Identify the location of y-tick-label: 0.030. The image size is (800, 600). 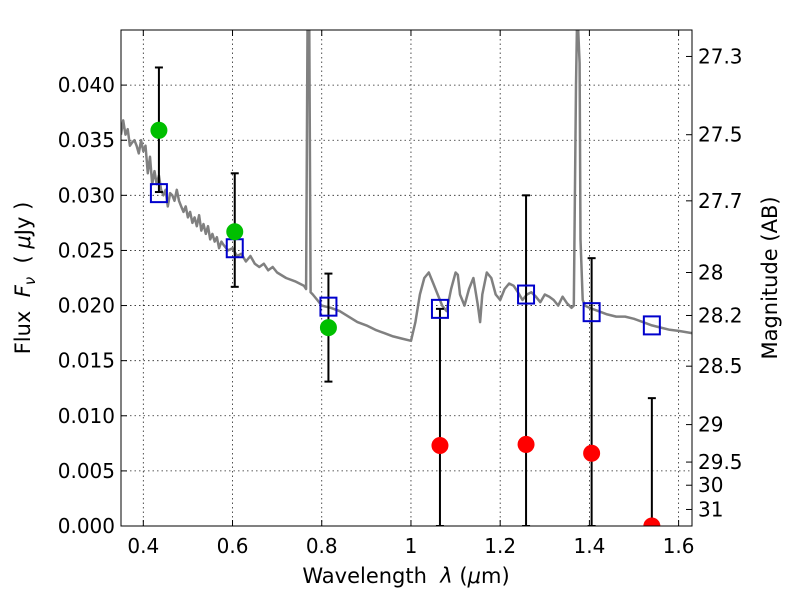
(86, 195).